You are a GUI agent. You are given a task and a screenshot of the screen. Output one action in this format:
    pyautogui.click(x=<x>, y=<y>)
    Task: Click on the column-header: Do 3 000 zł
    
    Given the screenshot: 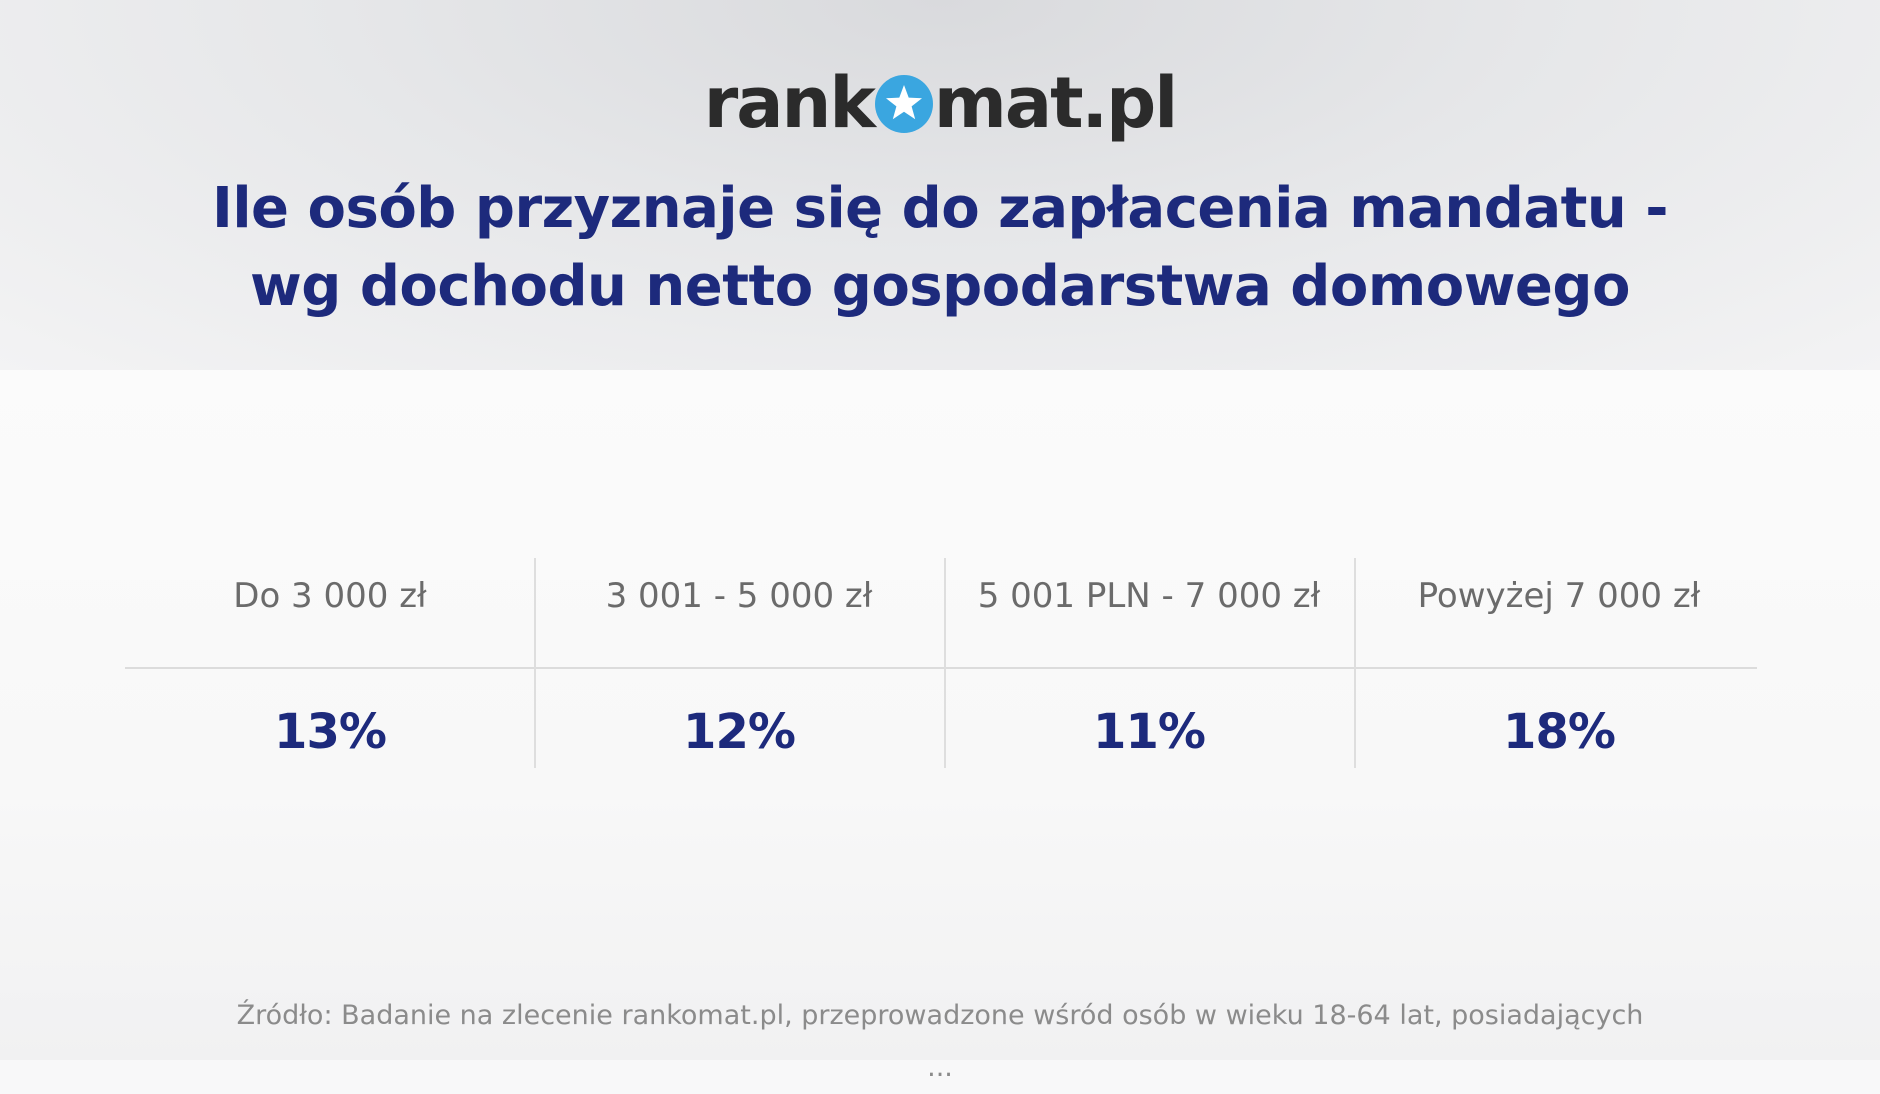 What is the action you would take?
    pyautogui.click(x=330, y=596)
    